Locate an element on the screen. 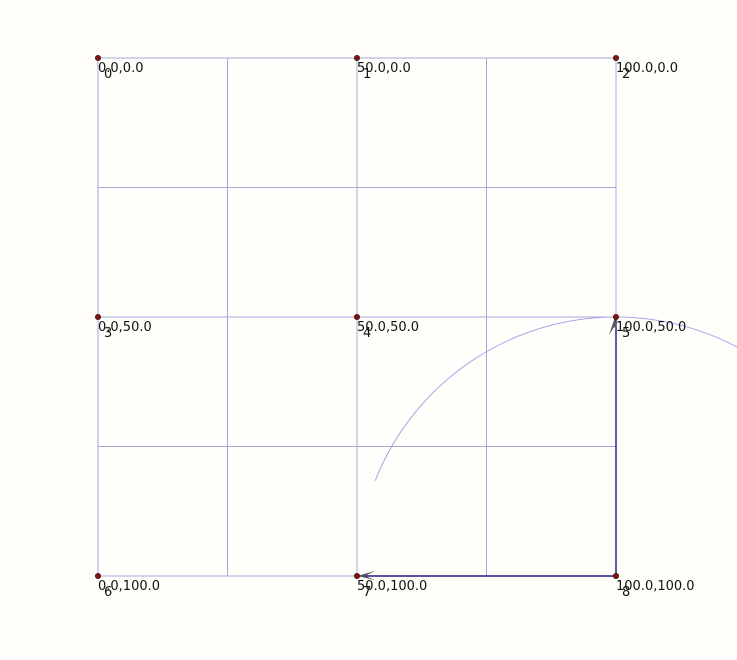 The image size is (737, 660). node-coord-label: 100.0,100.0 is located at coordinates (655, 586).